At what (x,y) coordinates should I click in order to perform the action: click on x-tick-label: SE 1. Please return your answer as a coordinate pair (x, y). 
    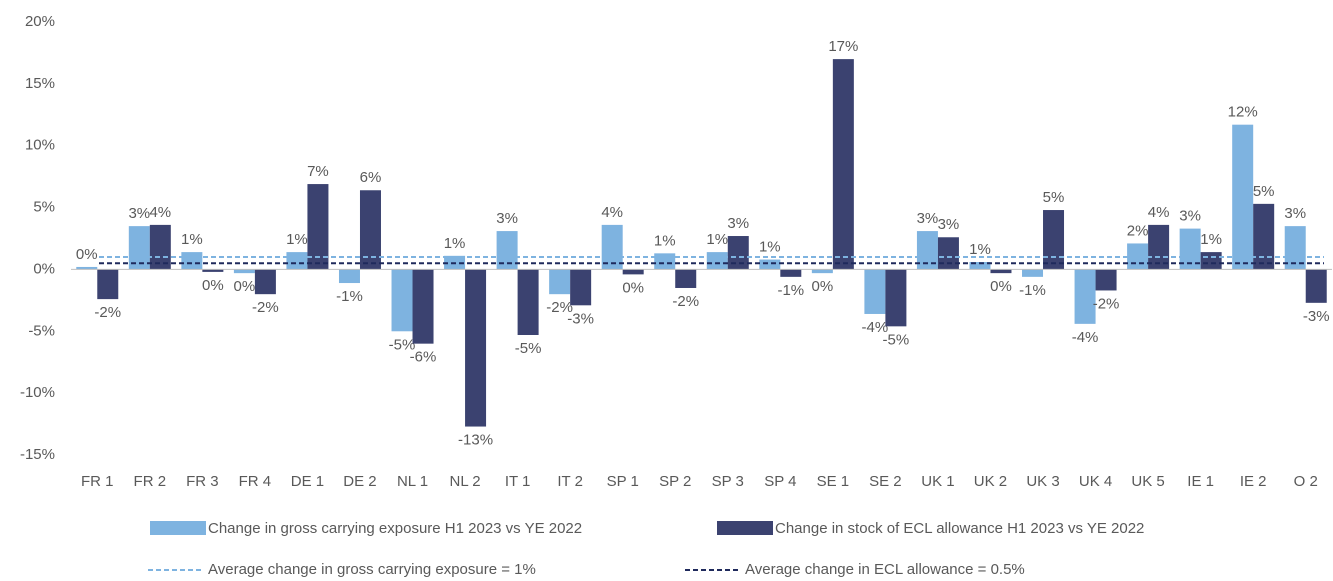
    Looking at the image, I should click on (833, 481).